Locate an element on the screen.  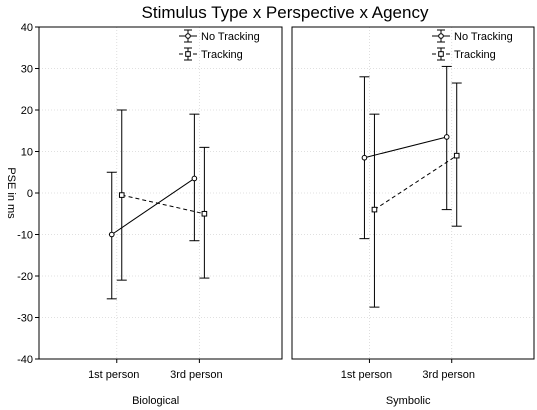
panel-label: Symbolic is located at coordinates (408, 401).